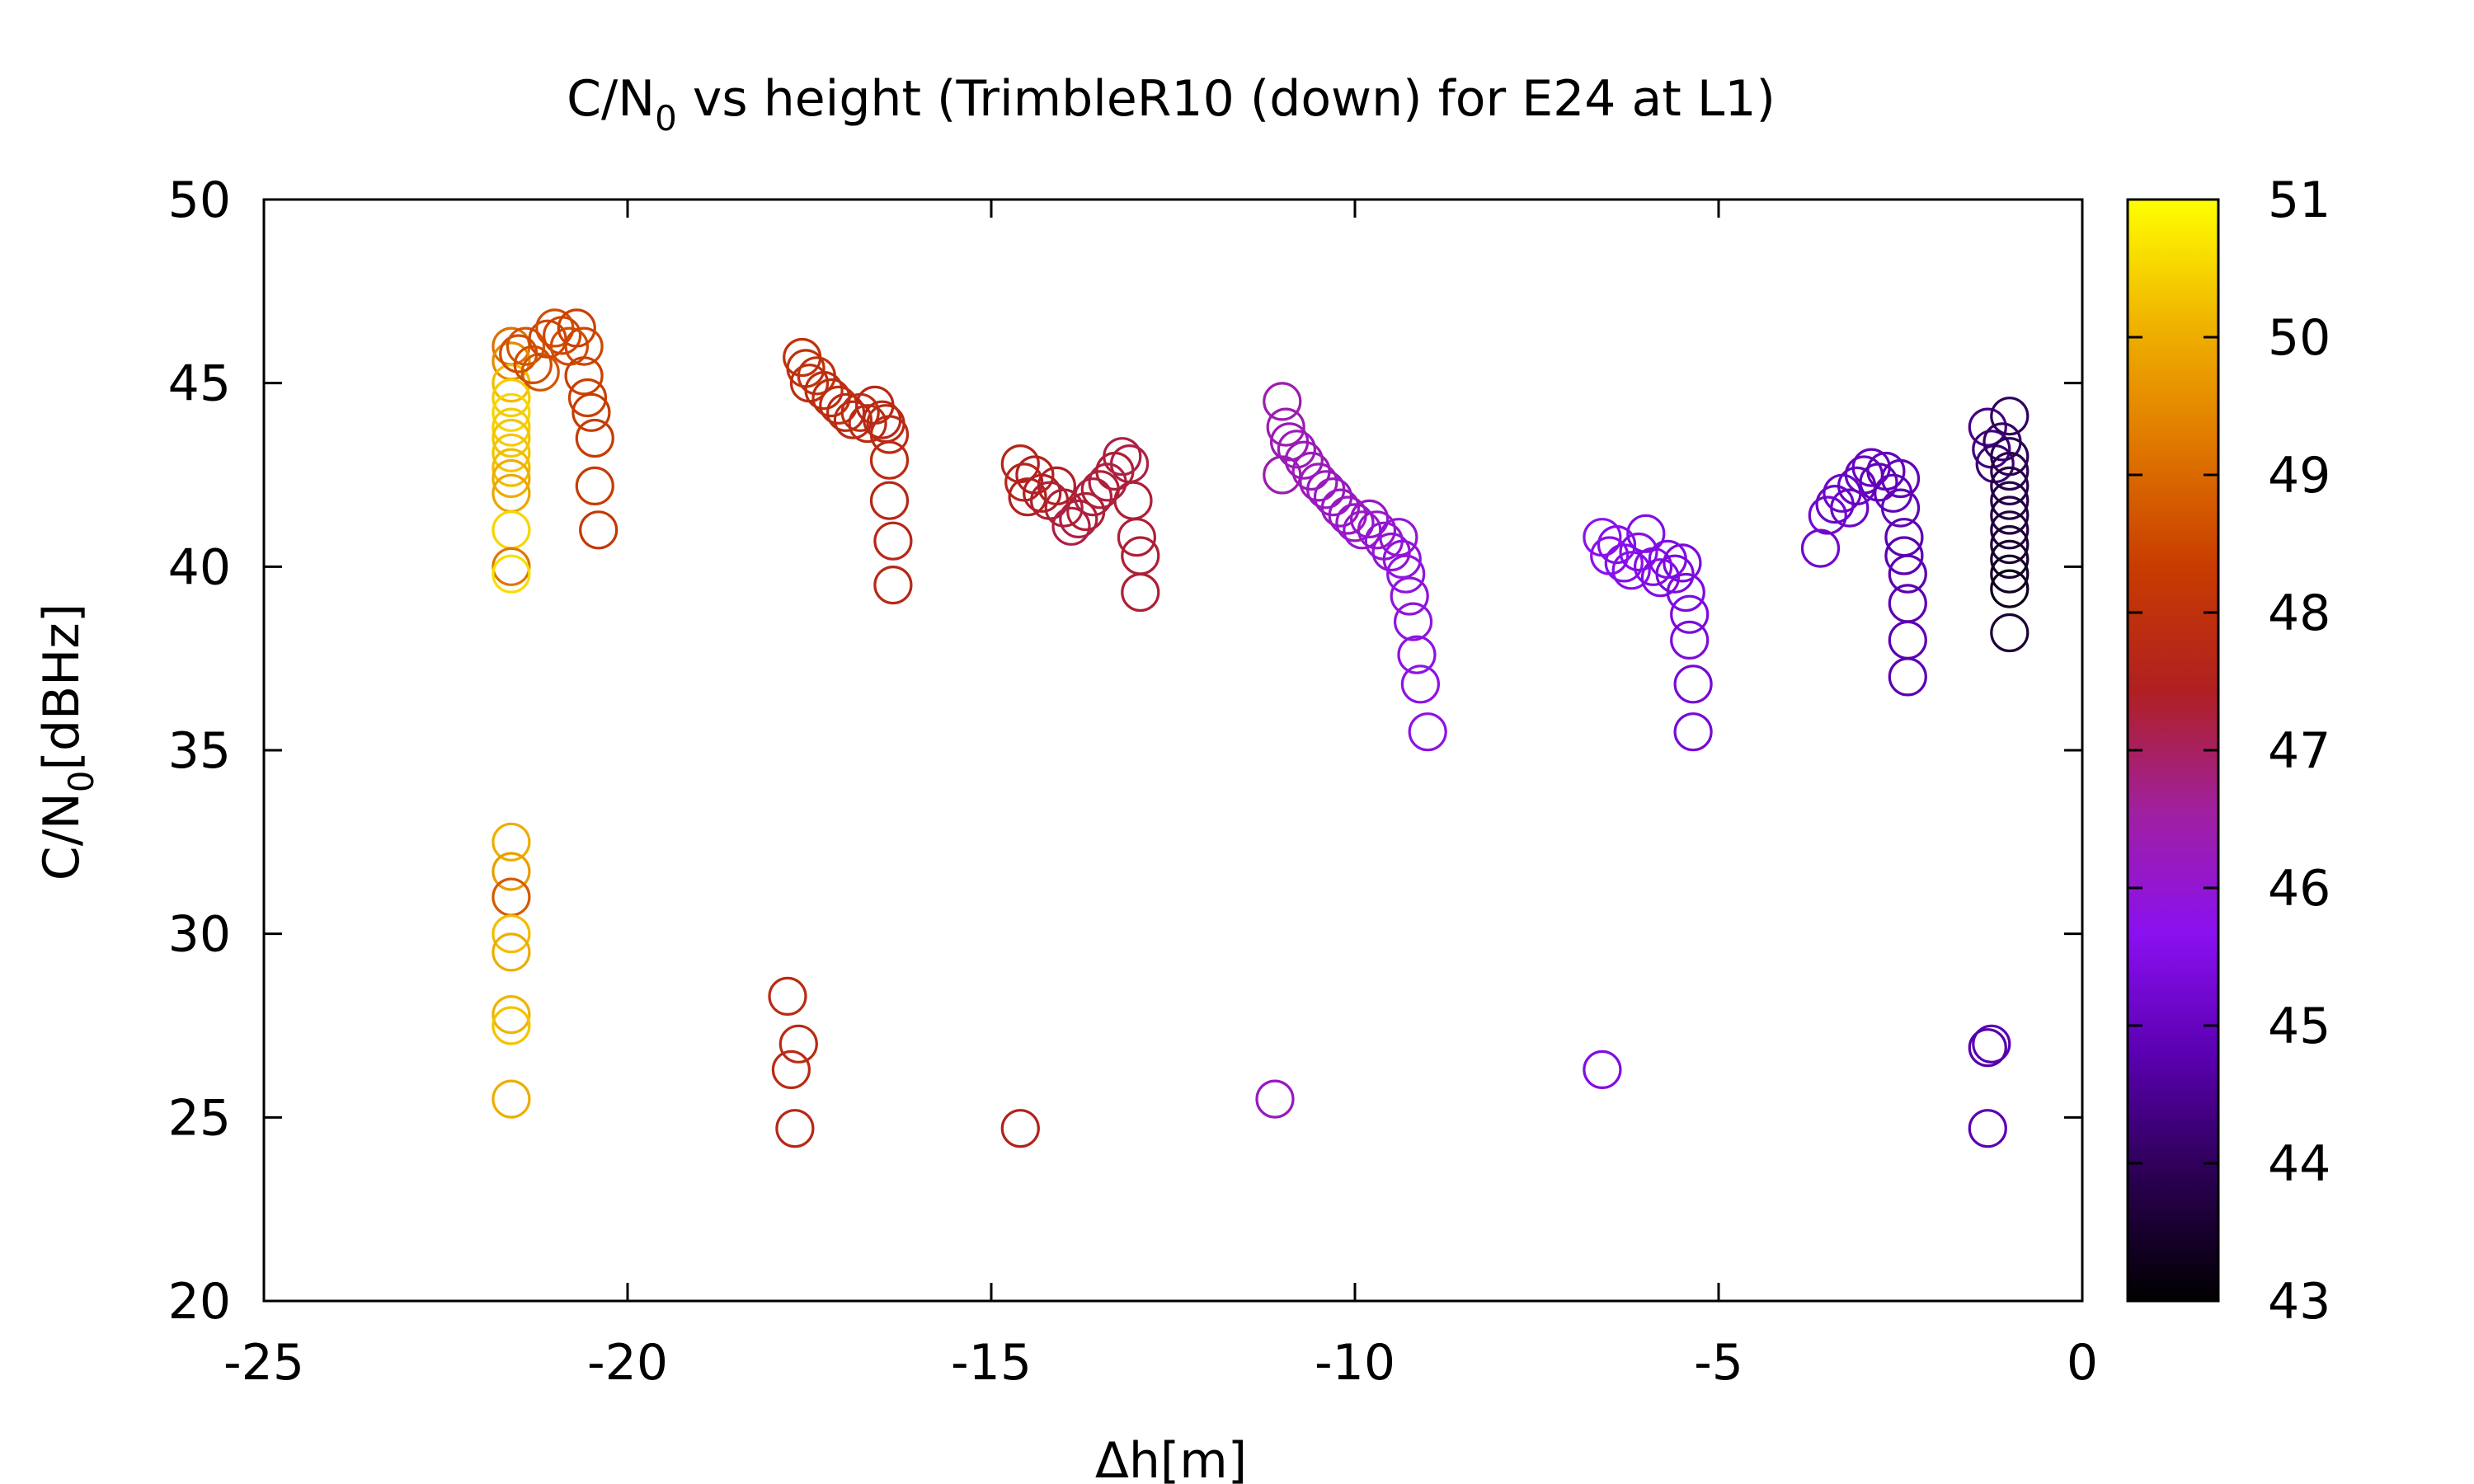 The image size is (2474, 1484). I want to click on y-tick-label: 45, so click(199, 384).